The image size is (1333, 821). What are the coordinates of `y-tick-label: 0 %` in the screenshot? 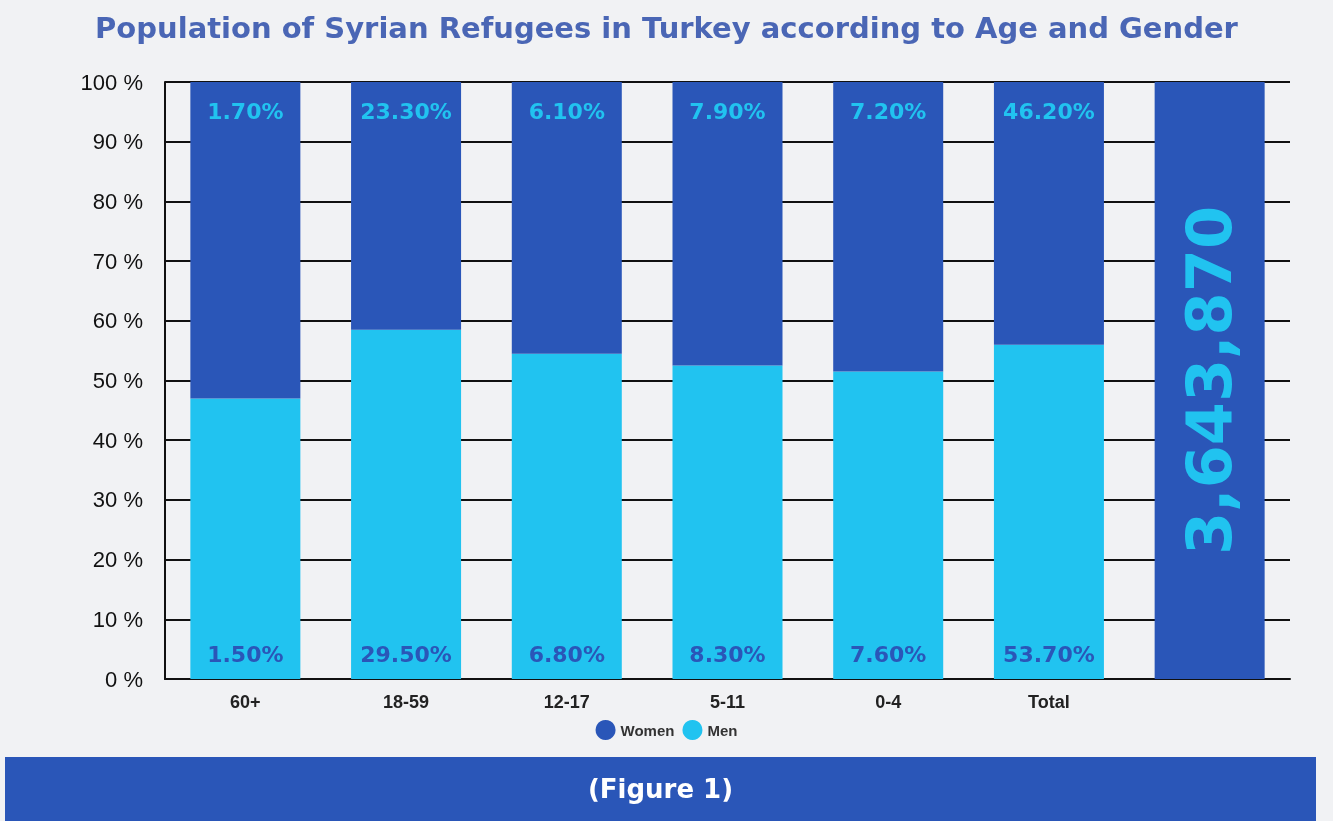 It's located at (124, 679).